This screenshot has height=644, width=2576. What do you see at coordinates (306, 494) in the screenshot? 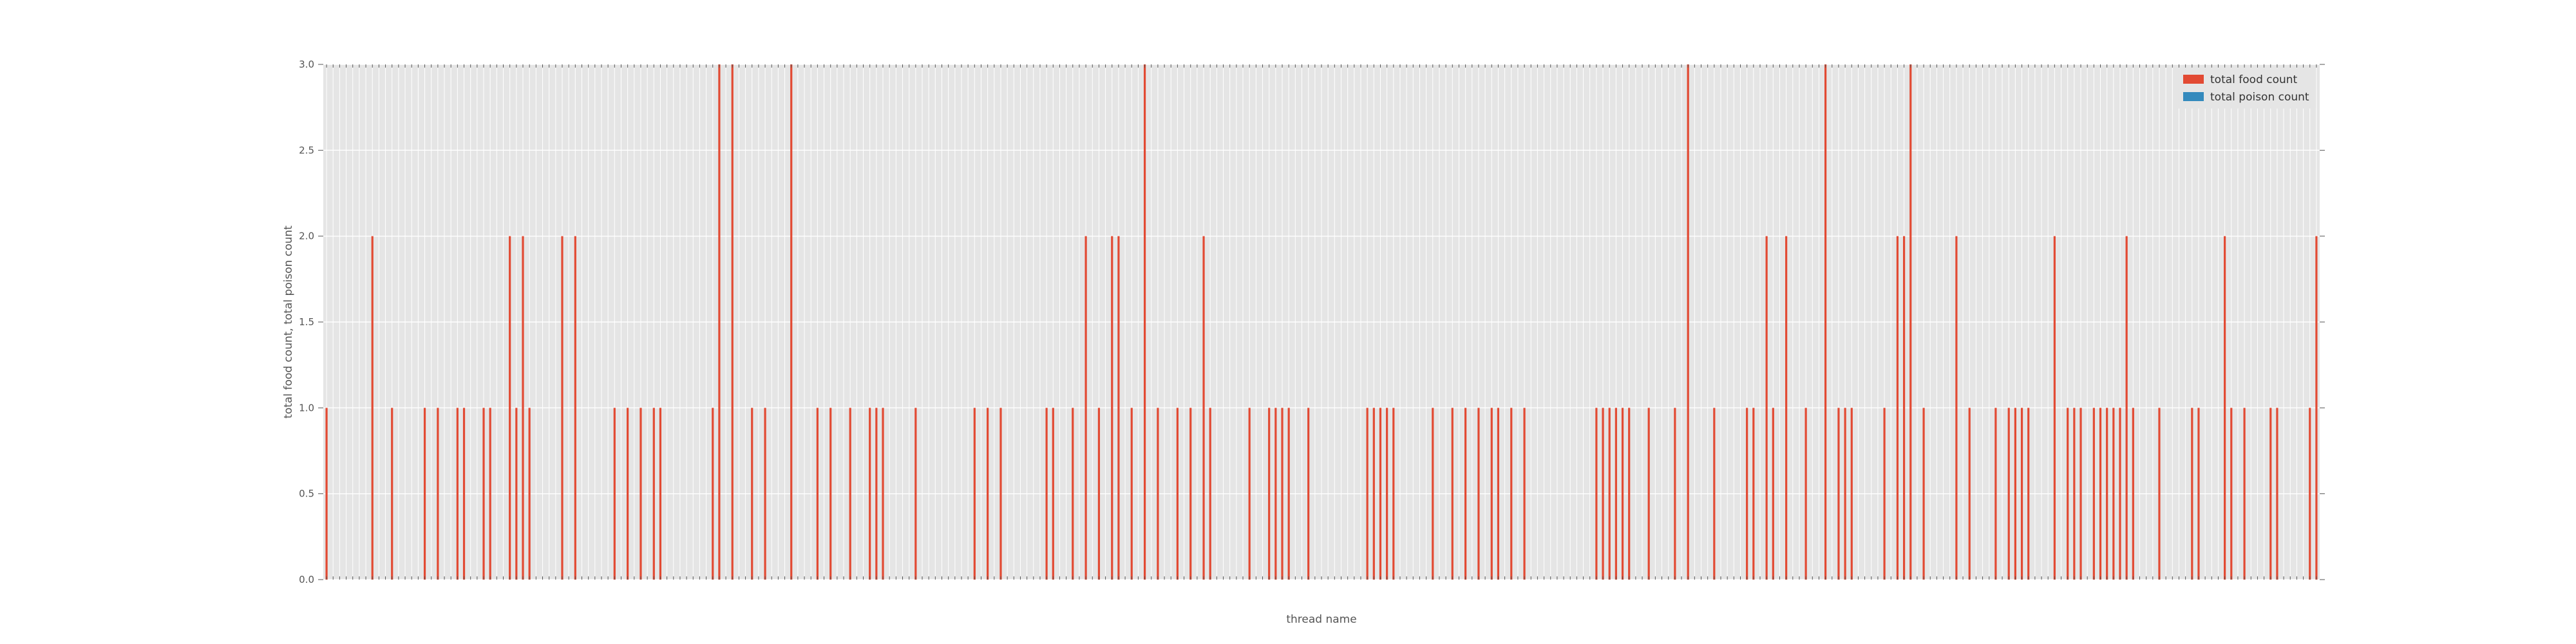
I see `y-tick-label: 0.5` at bounding box center [306, 494].